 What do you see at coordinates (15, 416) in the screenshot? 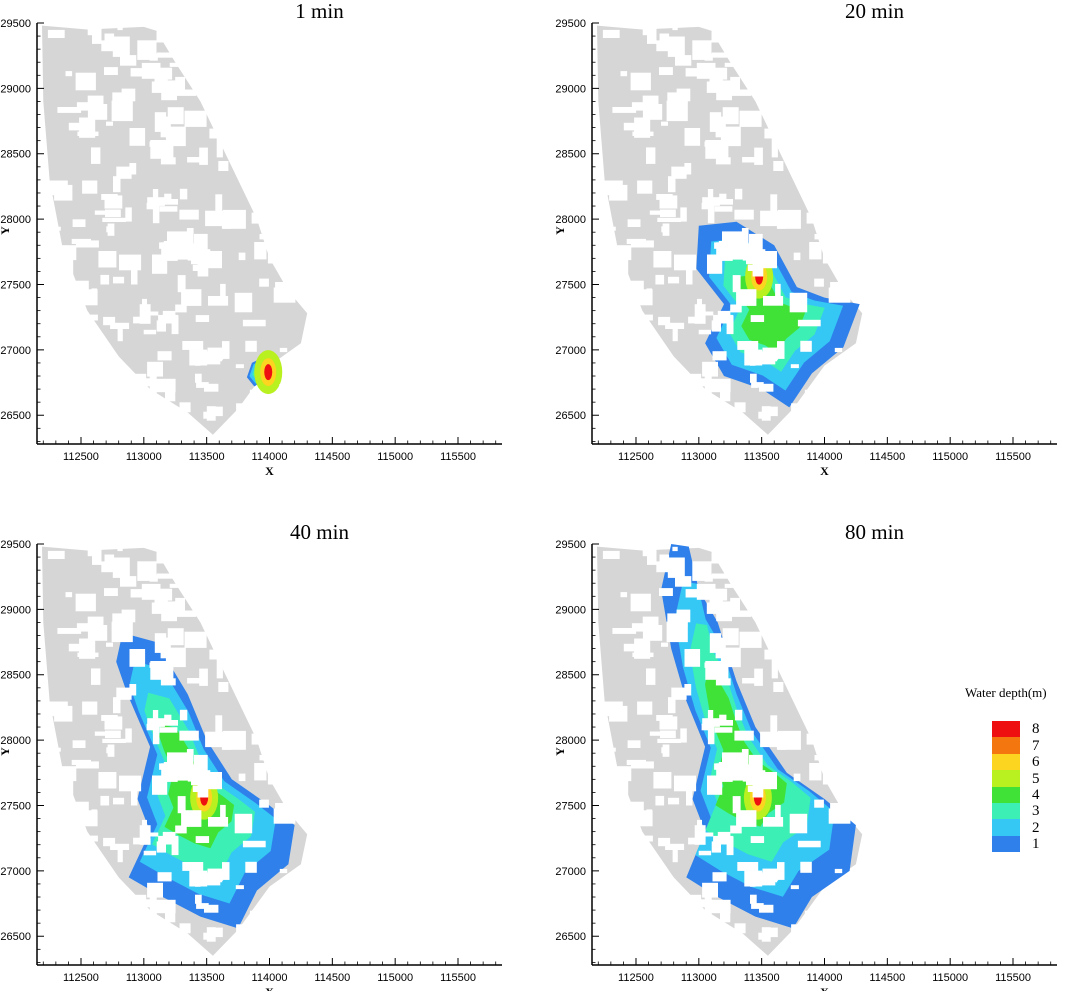
I see `y-tick-label: 26500` at bounding box center [15, 416].